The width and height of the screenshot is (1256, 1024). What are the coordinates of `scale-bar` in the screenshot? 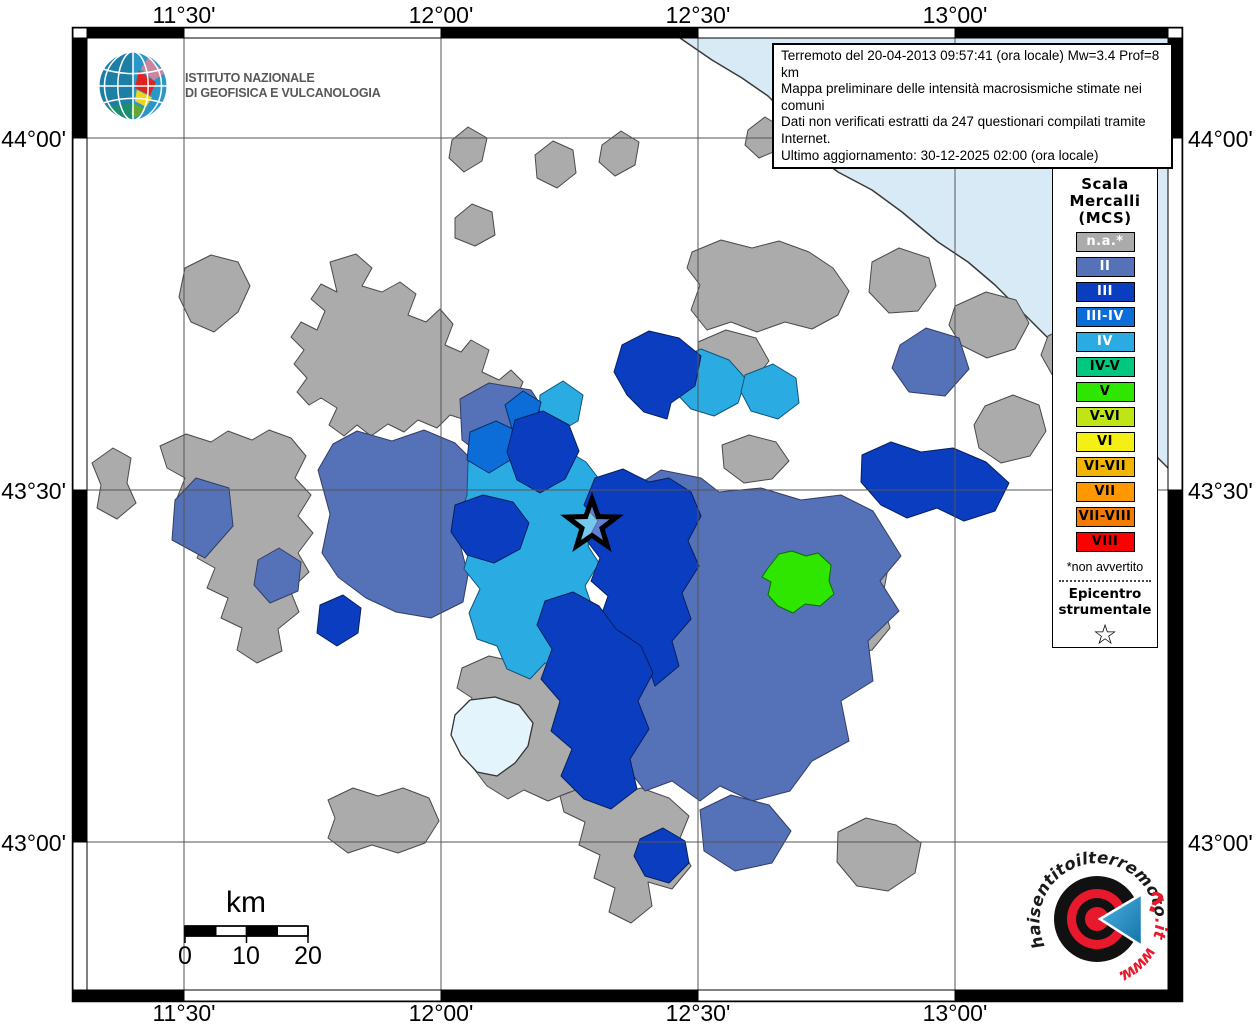 It's located at (246, 934).